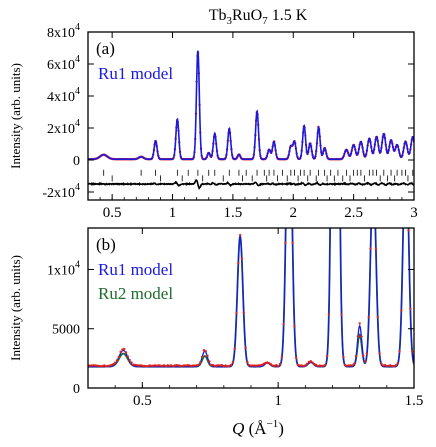 The height and width of the screenshot is (447, 436). Describe the element at coordinates (106, 244) in the screenshot. I see `panel-label: (b)` at that location.